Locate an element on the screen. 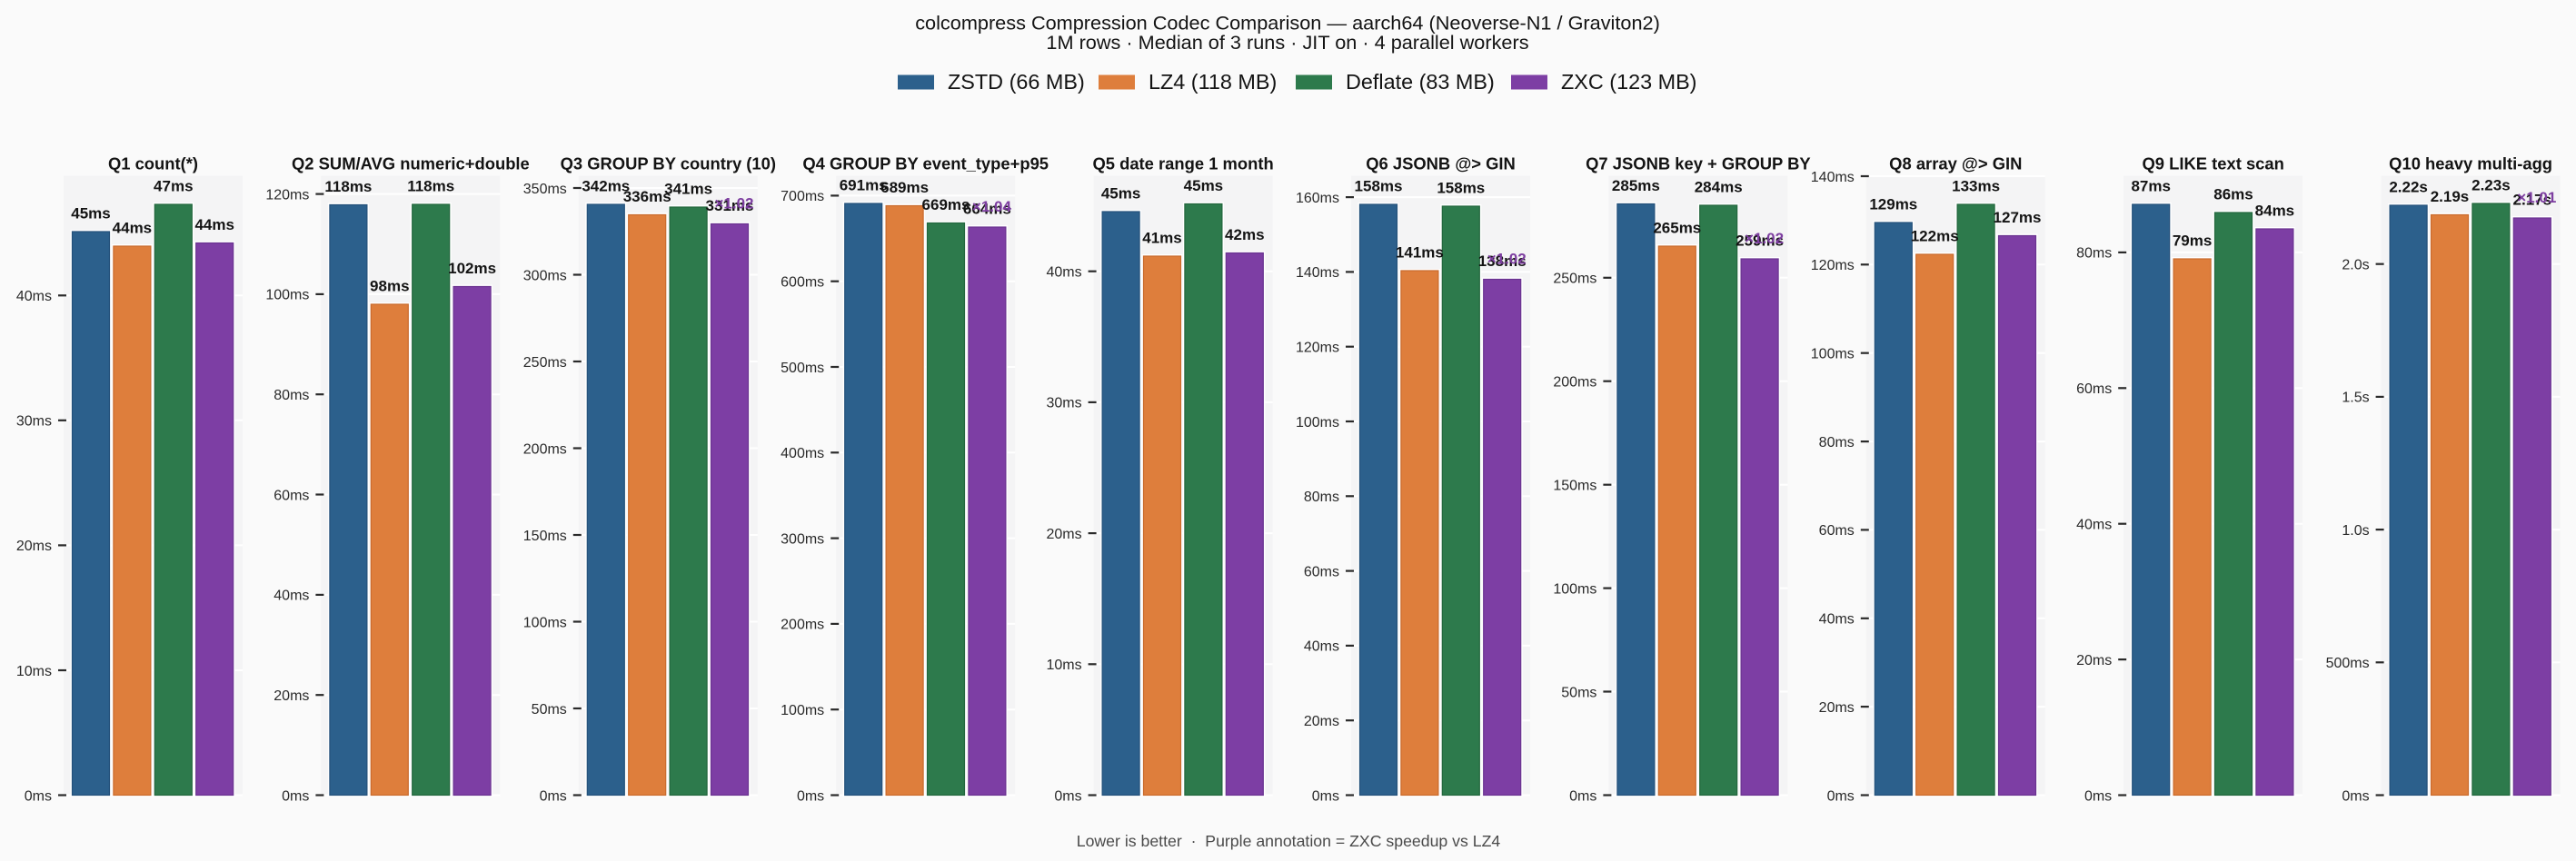  svg-text: 259ms is located at coordinates (1760, 242).